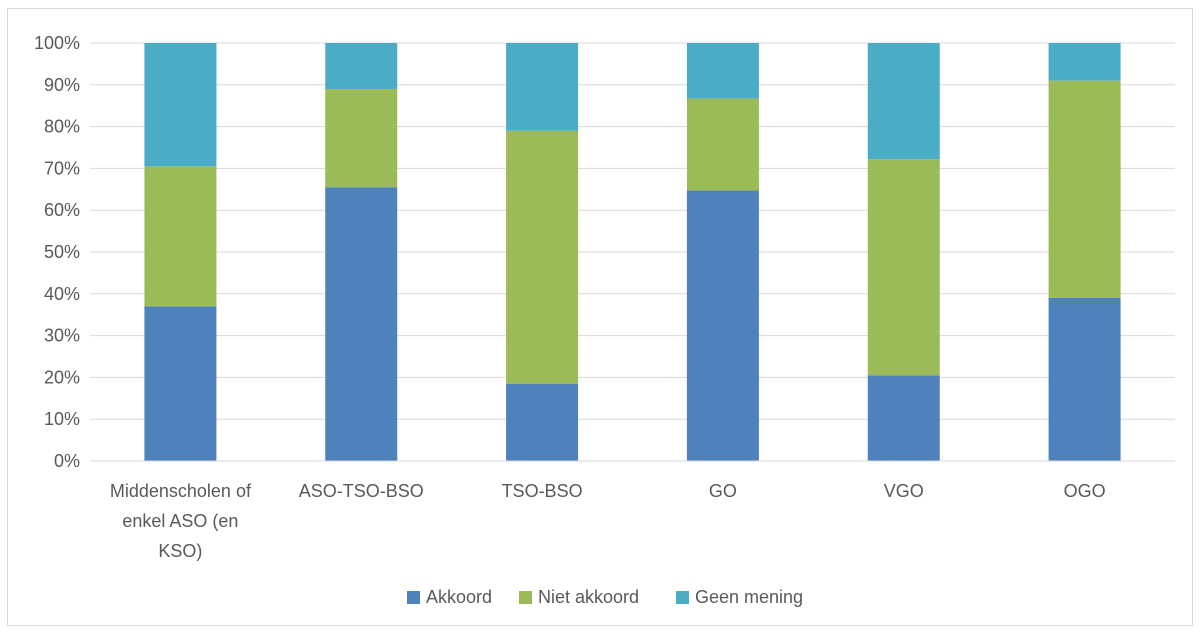  What do you see at coordinates (62, 294) in the screenshot?
I see `y-tick-label: 40%` at bounding box center [62, 294].